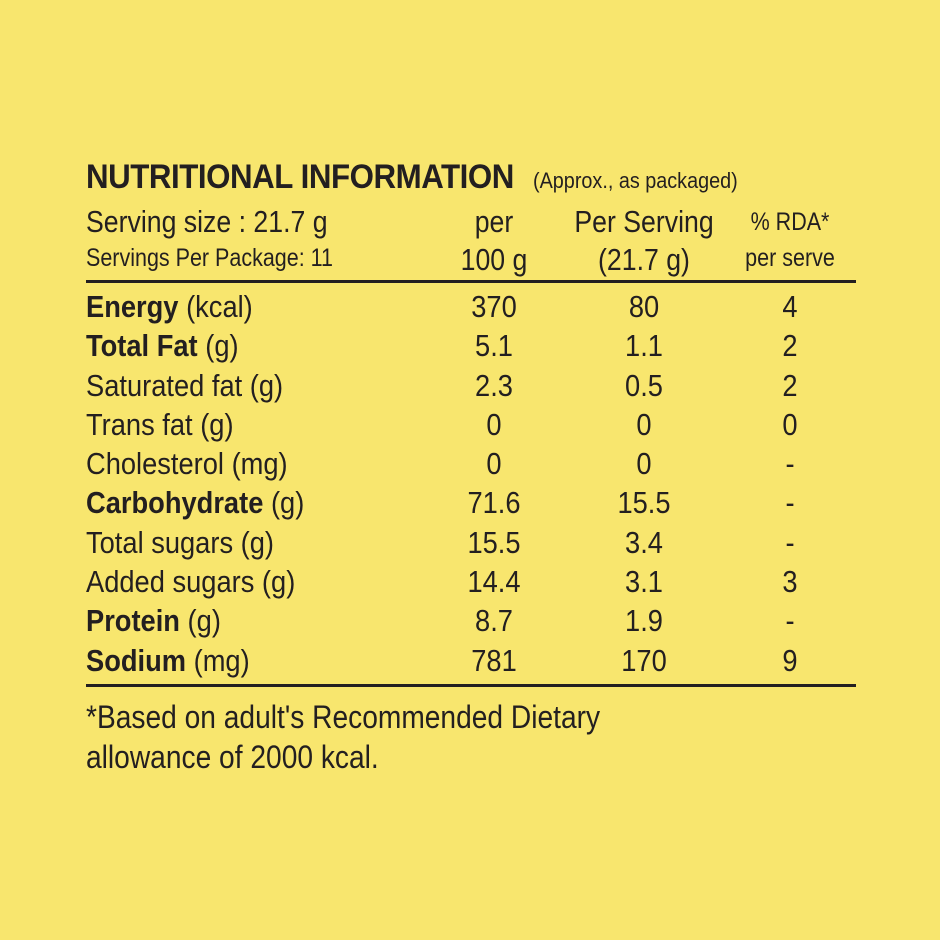 This screenshot has width=940, height=940. I want to click on table-row: Added sugars (g) 14.4 3.1 3, so click(471, 583).